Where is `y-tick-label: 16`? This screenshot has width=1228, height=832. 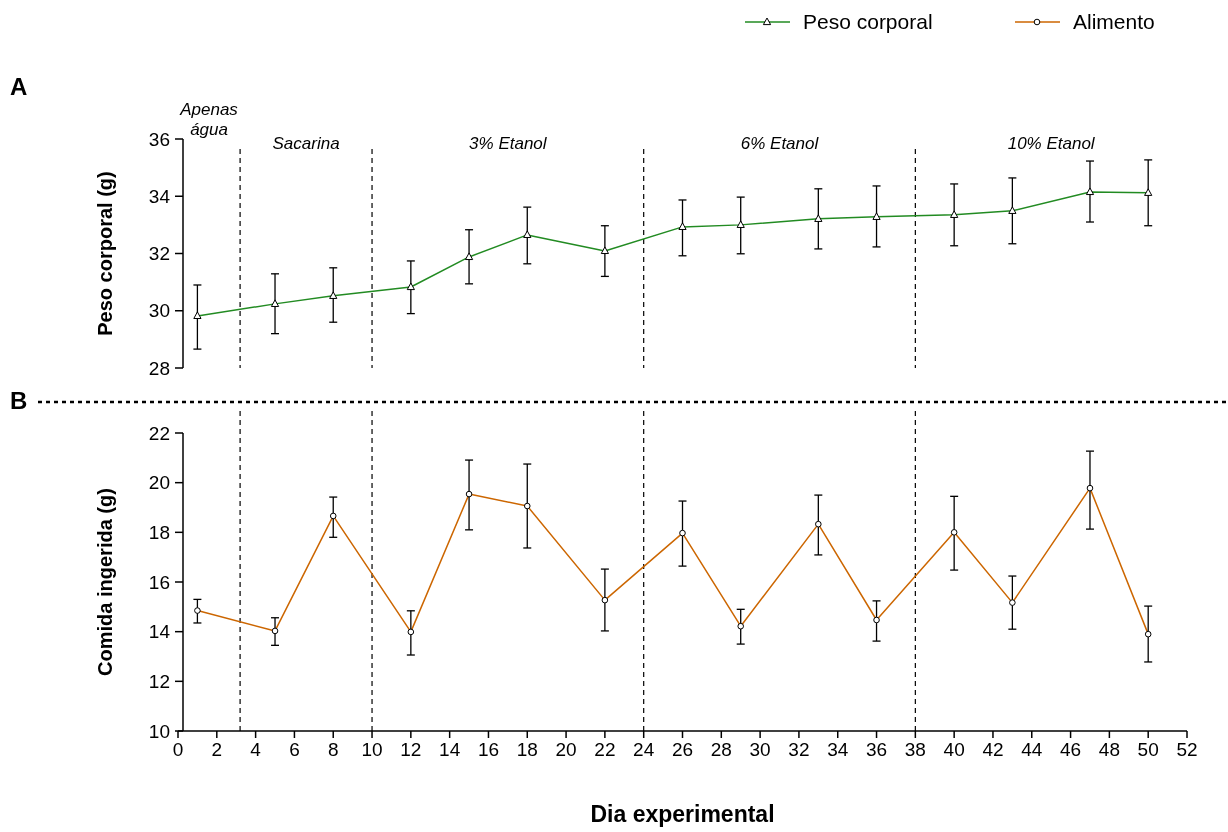 y-tick-label: 16 is located at coordinates (159, 582).